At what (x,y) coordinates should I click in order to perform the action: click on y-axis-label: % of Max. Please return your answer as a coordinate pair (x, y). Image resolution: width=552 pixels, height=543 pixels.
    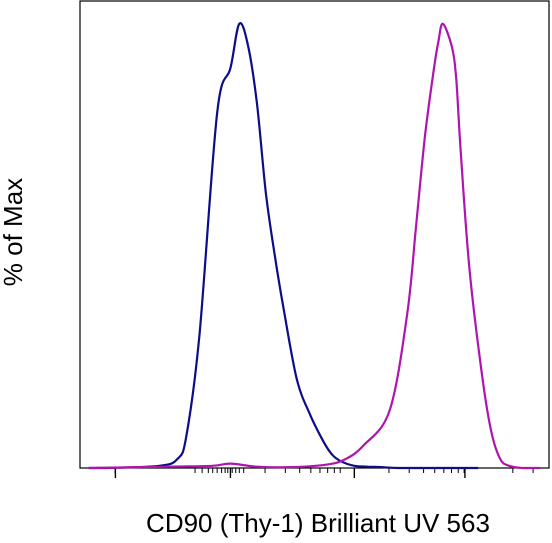
    Looking at the image, I should click on (14, 232).